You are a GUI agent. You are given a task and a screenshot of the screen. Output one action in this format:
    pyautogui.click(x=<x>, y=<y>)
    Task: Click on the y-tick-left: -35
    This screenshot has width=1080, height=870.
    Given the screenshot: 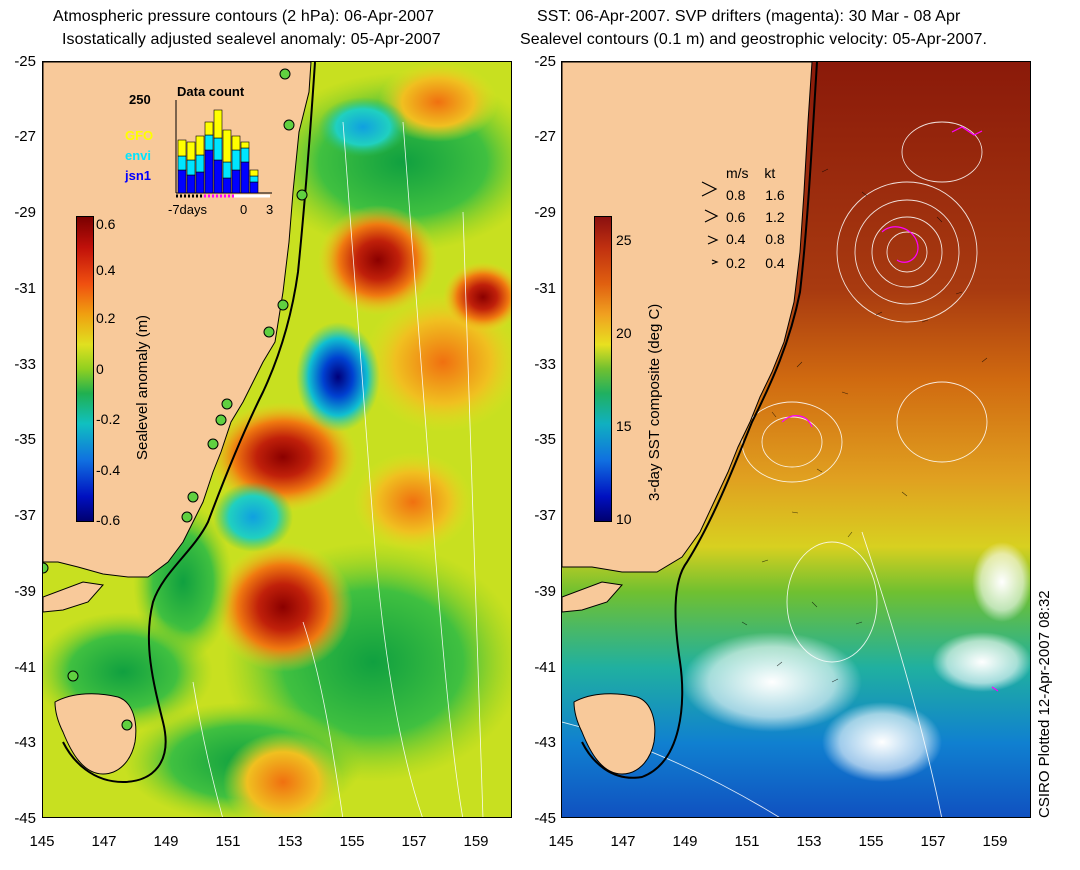 What is the action you would take?
    pyautogui.click(x=25, y=439)
    